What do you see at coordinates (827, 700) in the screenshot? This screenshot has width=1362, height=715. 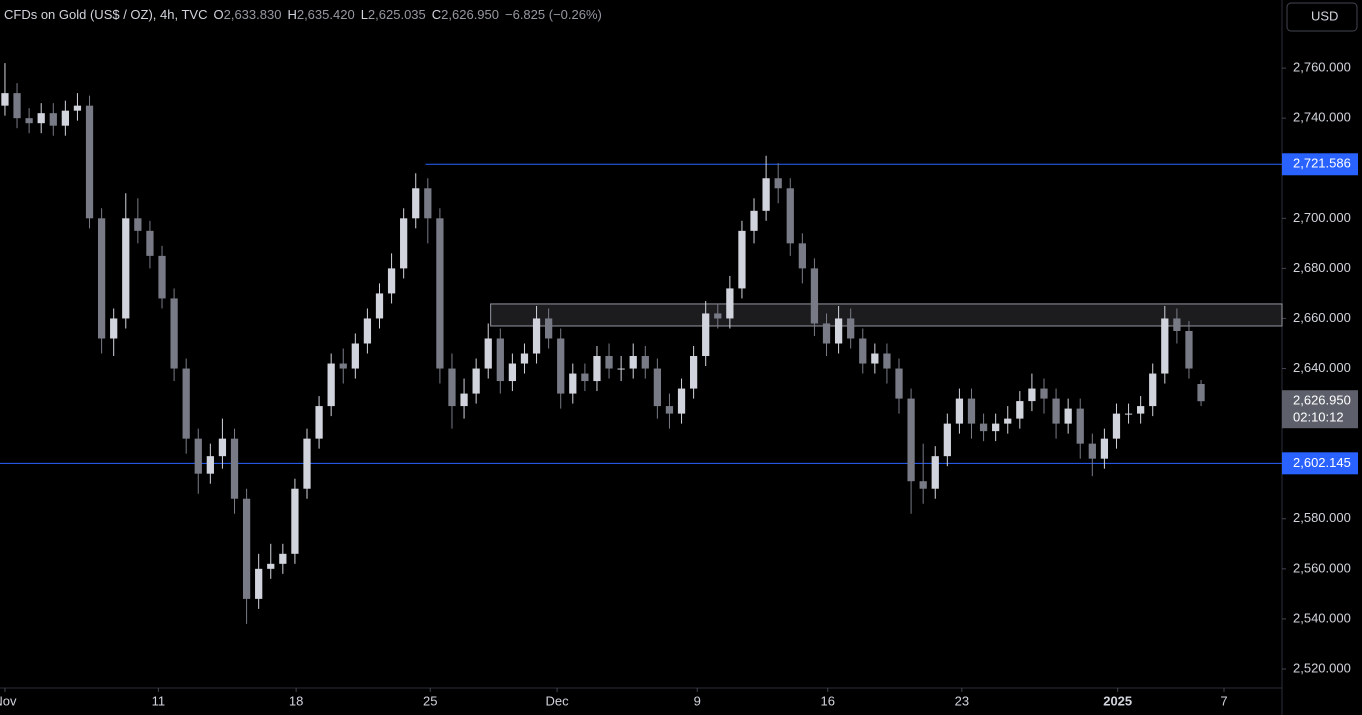 I see `x-tick-label: 16` at bounding box center [827, 700].